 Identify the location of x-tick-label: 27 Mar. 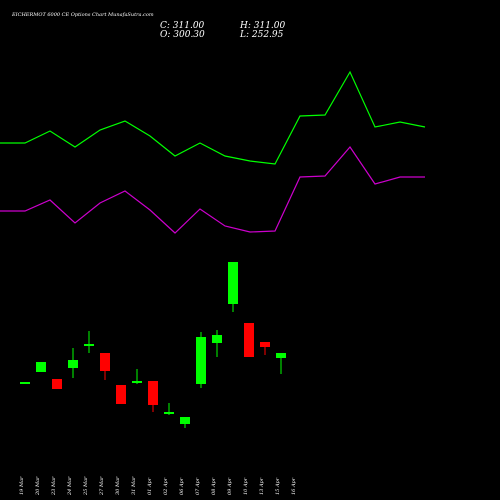
(102, 486).